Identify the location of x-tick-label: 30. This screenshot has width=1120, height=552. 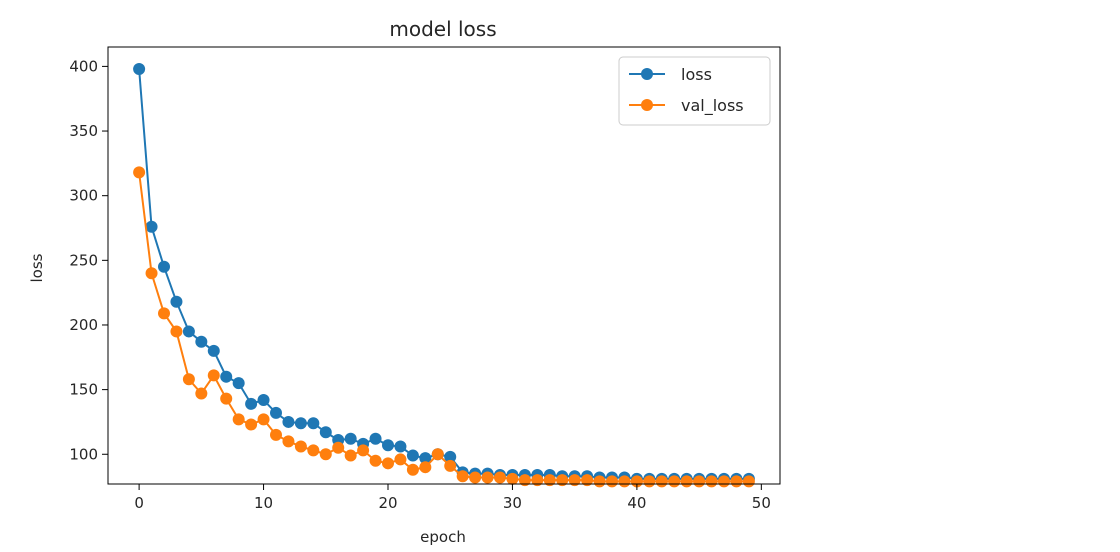
(512, 503).